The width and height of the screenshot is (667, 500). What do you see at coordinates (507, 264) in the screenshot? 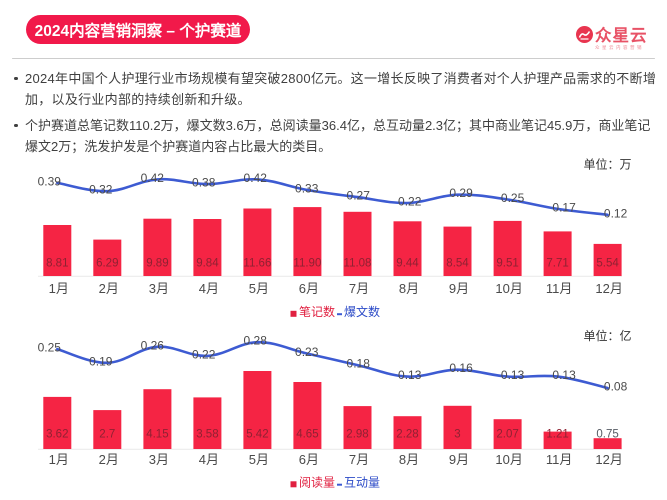
I see `svg-text: 9.51` at bounding box center [507, 264].